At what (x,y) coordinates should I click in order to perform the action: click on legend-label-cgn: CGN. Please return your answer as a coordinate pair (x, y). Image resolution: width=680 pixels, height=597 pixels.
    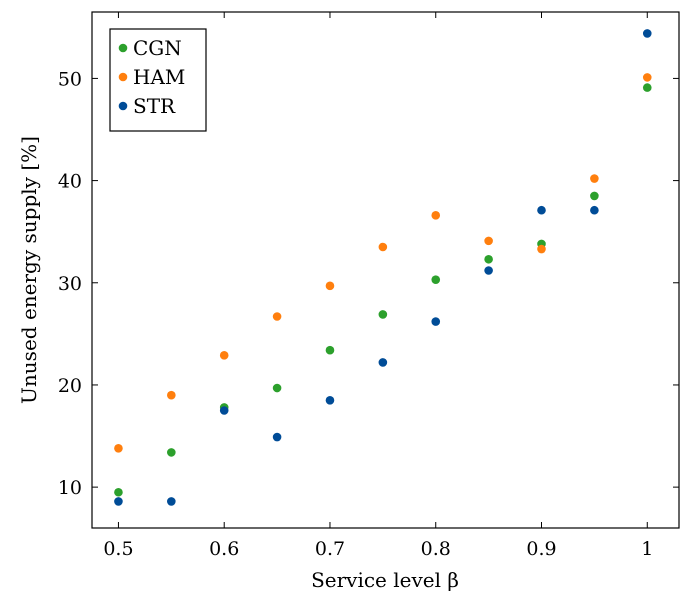
    Looking at the image, I should click on (157, 48).